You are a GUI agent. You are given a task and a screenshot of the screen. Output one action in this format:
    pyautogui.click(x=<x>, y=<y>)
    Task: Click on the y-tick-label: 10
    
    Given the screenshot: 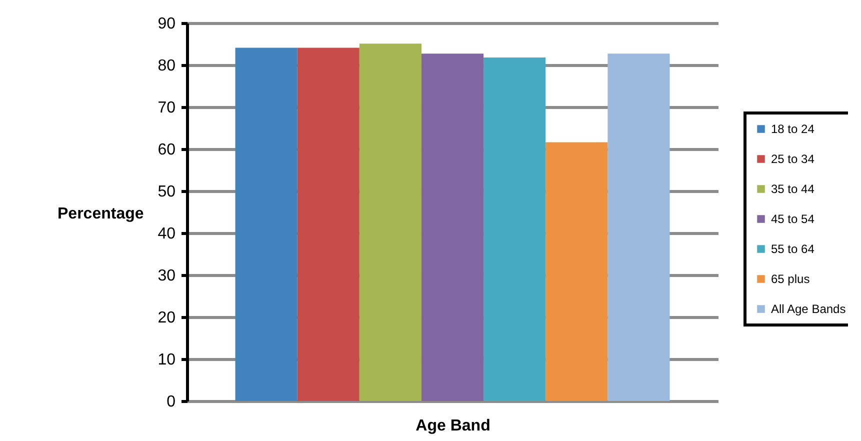 What is the action you would take?
    pyautogui.click(x=167, y=360)
    